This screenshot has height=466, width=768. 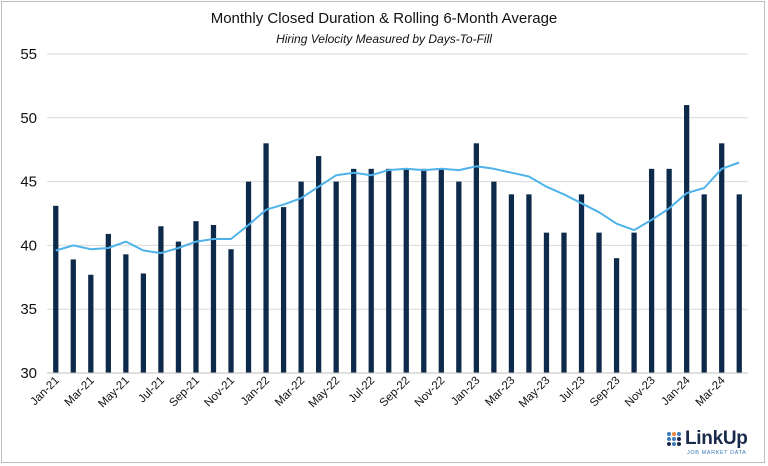 What do you see at coordinates (535, 393) in the screenshot?
I see `x-tick-label: May-23` at bounding box center [535, 393].